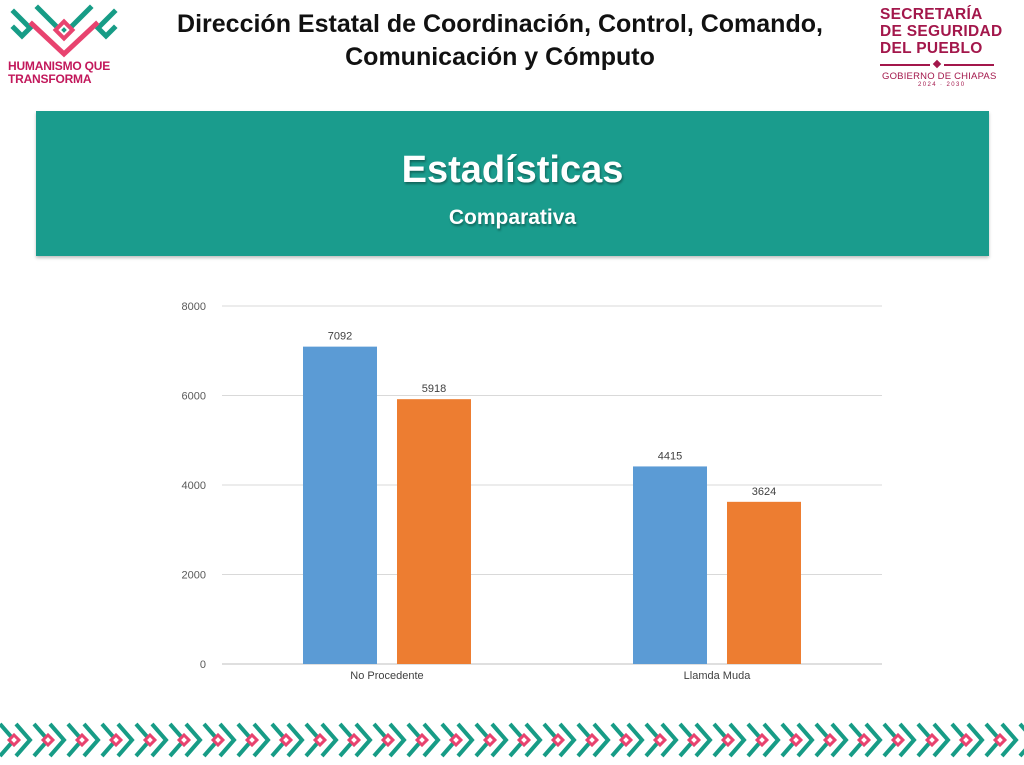 This screenshot has height=765, width=1024. What do you see at coordinates (764, 492) in the screenshot?
I see `data-label: 3624` at bounding box center [764, 492].